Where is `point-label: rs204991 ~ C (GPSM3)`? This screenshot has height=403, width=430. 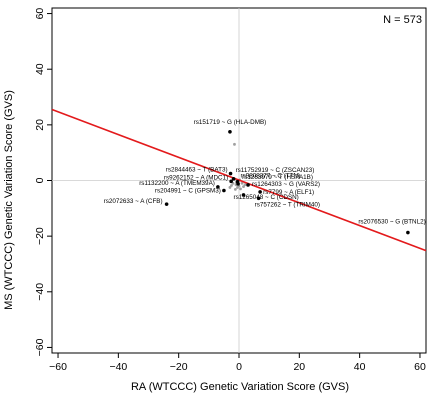
point-label: rs204991 ~ C (GPSM3) is located at coordinates (188, 191).